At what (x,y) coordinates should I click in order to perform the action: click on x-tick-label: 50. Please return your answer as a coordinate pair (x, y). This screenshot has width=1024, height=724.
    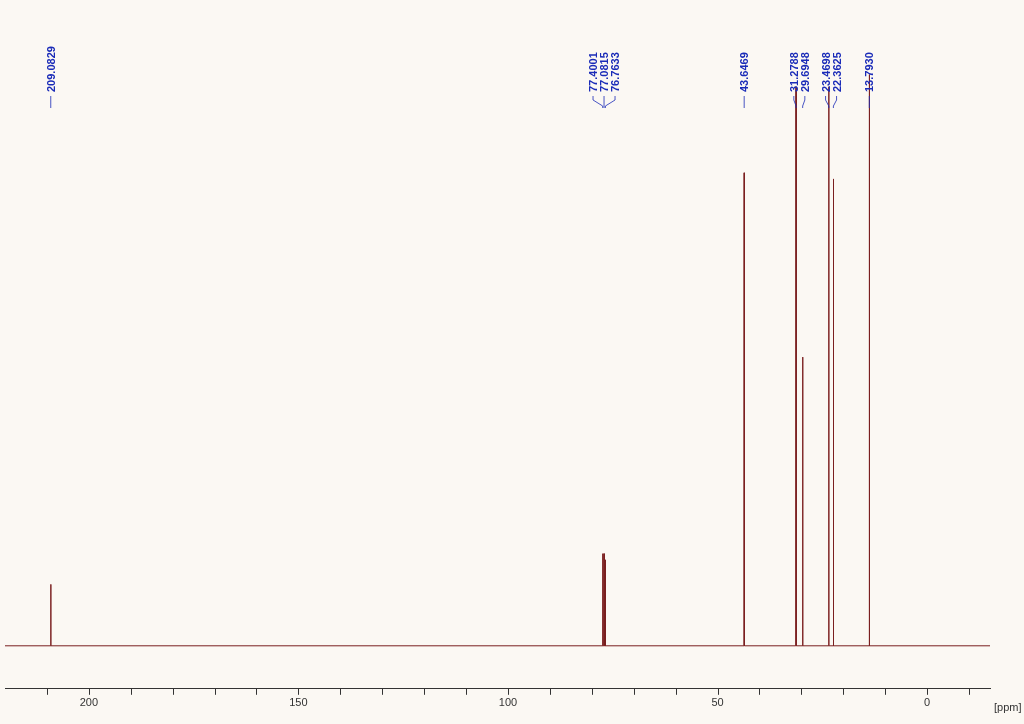
    Looking at the image, I should click on (717, 702).